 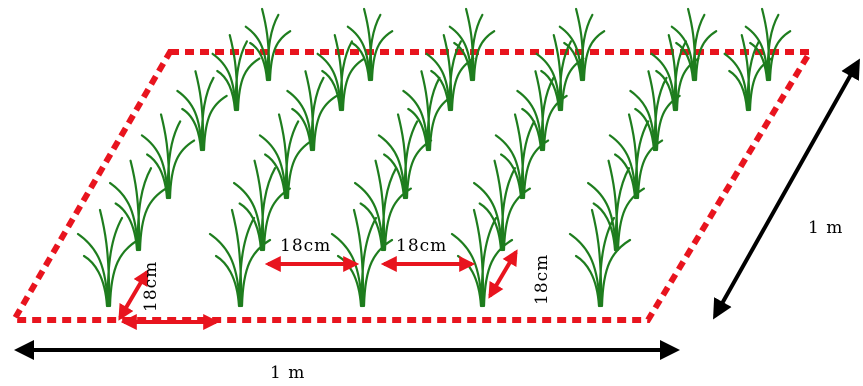 What do you see at coordinates (305, 246) in the screenshot?
I see `spacing-label-1: 18cm` at bounding box center [305, 246].